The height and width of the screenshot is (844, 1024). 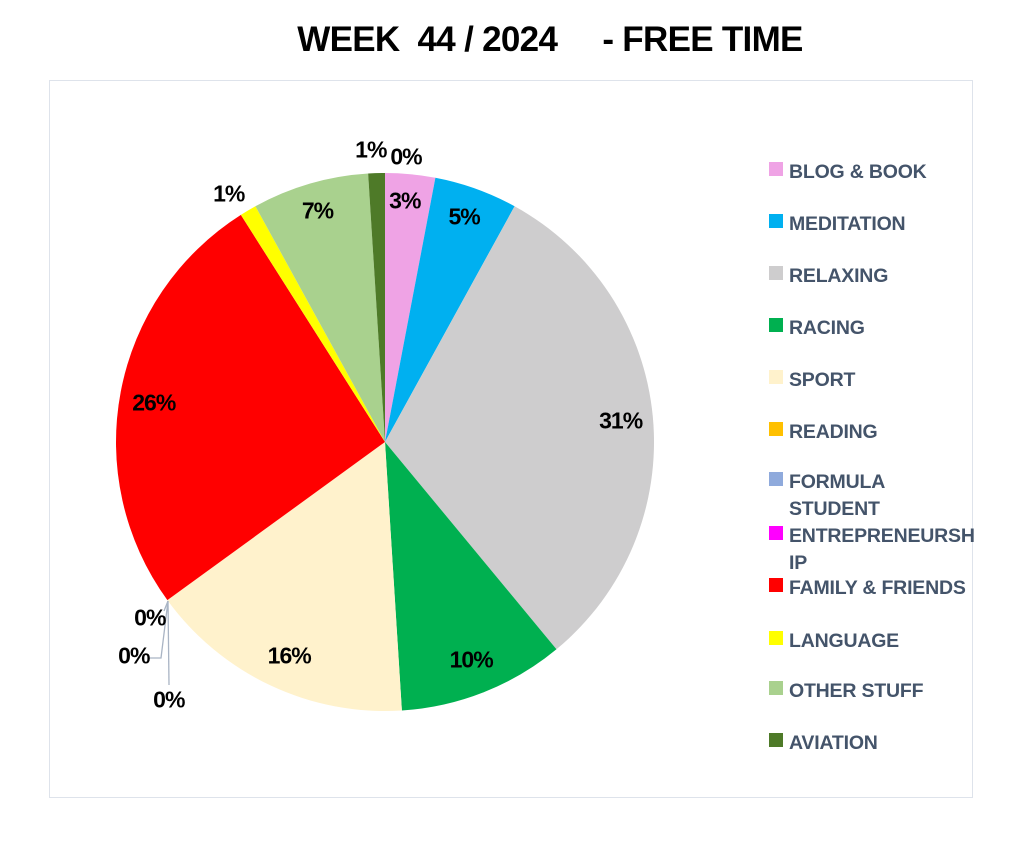 What do you see at coordinates (882, 549) in the screenshot?
I see `legend-label: ENTREPRENEURSH IP` at bounding box center [882, 549].